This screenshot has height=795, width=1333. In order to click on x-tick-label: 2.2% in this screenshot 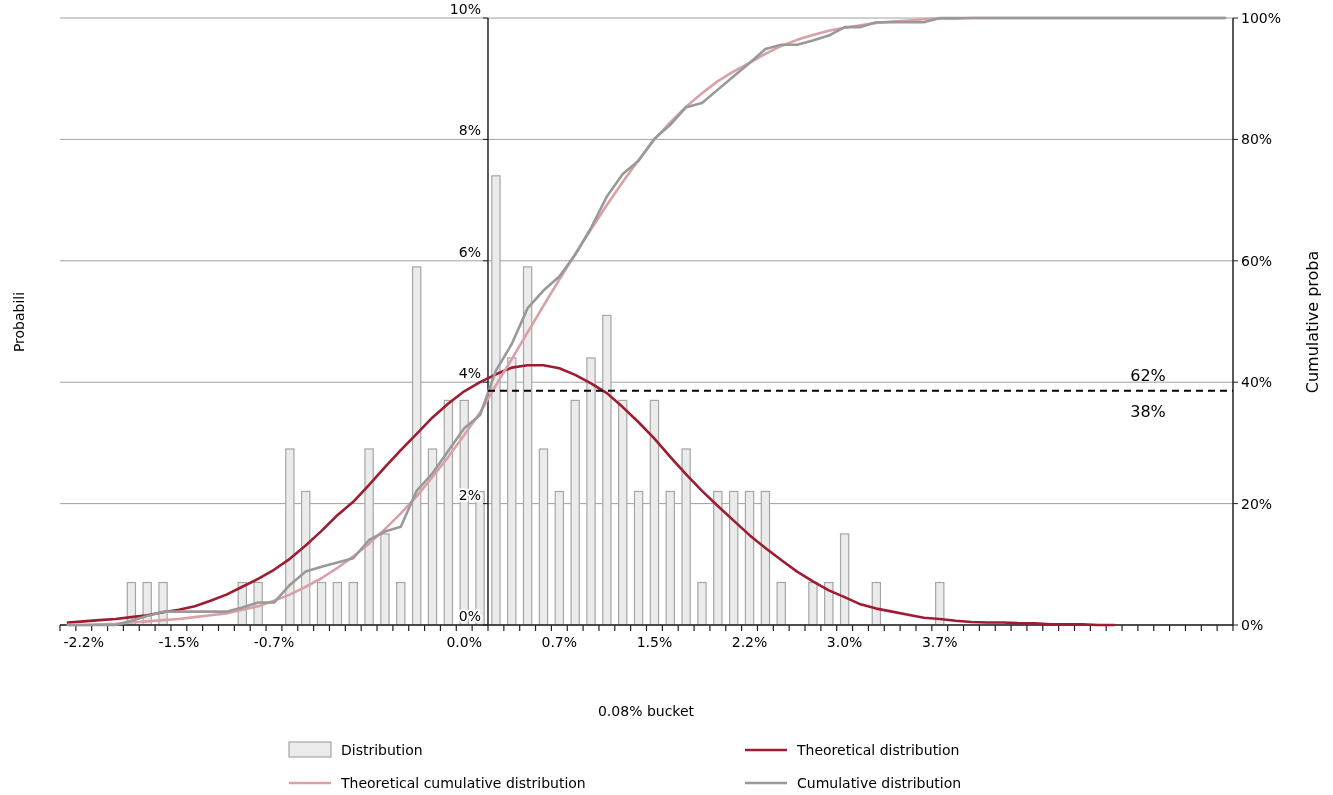, I will do `click(749, 642)`.